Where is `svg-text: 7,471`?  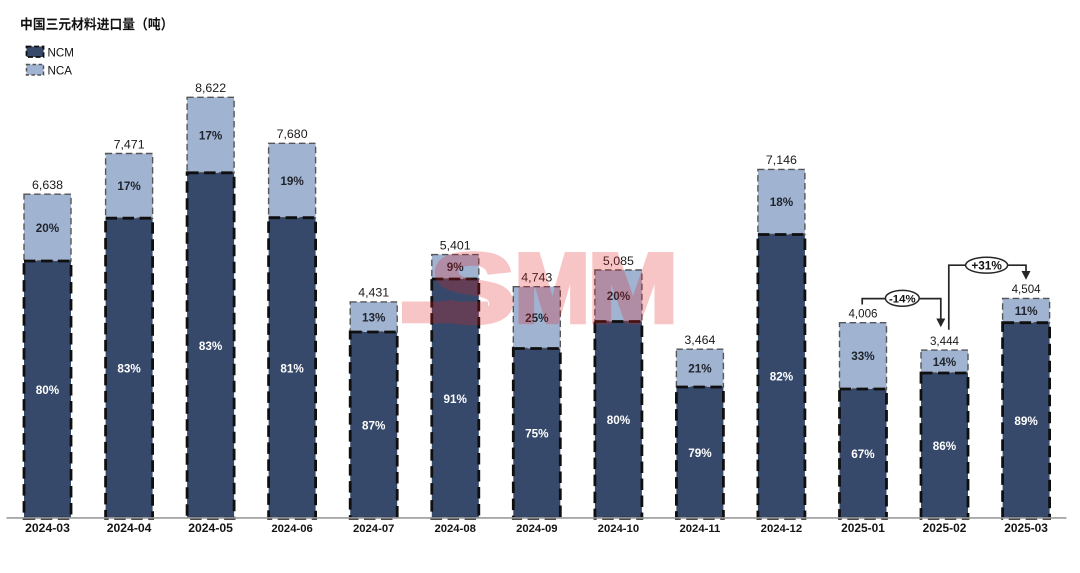
svg-text: 7,471 is located at coordinates (129, 144).